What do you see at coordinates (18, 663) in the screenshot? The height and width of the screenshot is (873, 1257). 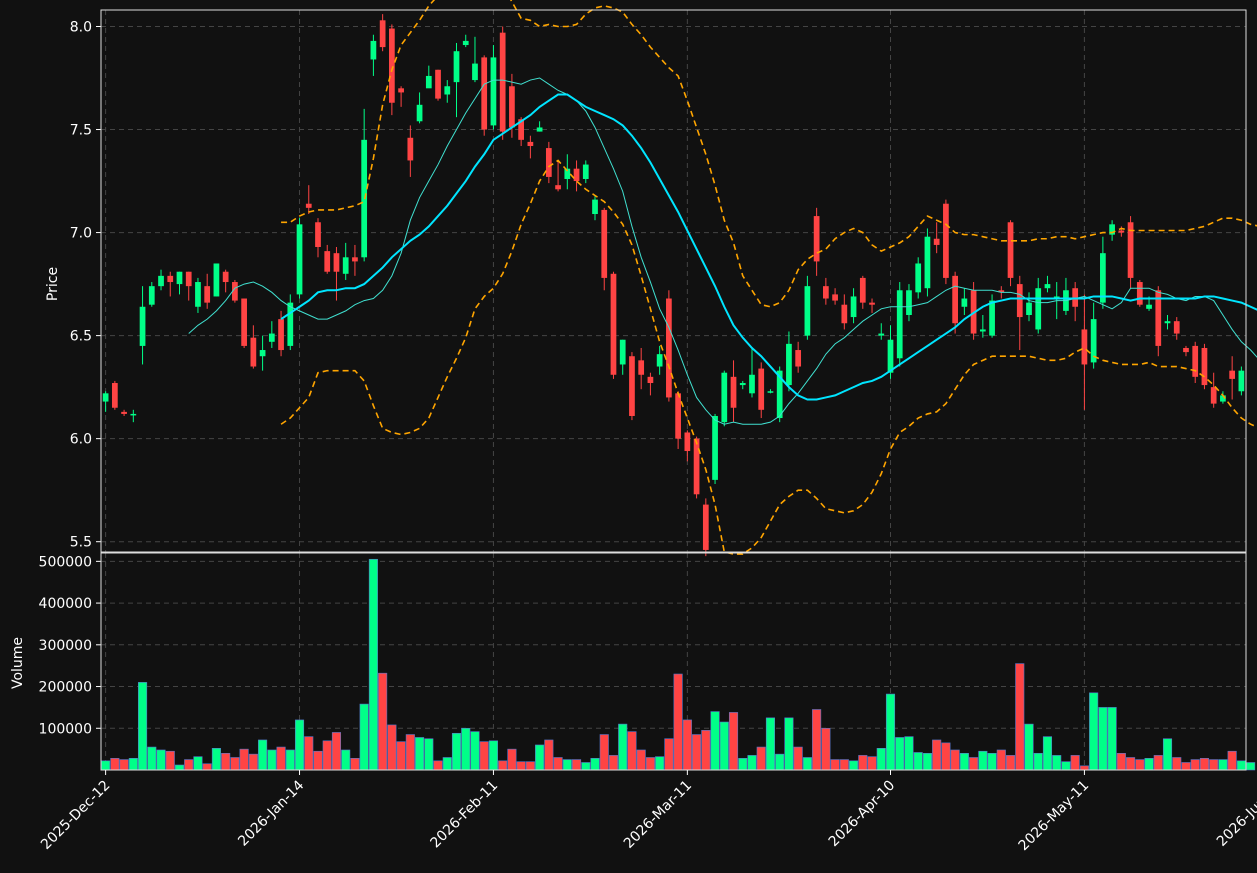 I see `volume-axis-label: Volume` at bounding box center [18, 663].